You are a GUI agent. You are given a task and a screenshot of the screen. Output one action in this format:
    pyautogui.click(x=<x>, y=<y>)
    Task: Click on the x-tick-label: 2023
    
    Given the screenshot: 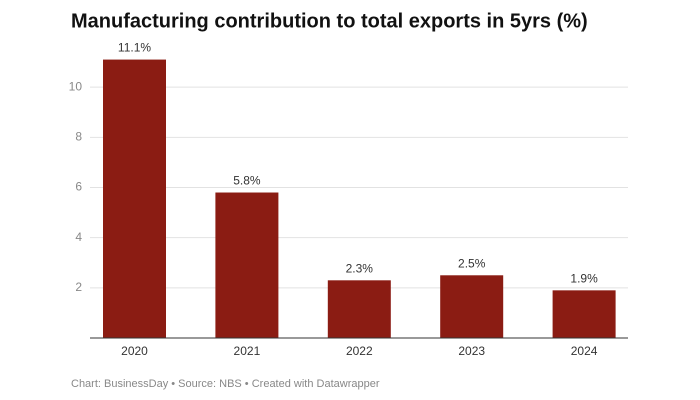 What is the action you would take?
    pyautogui.click(x=471, y=351)
    